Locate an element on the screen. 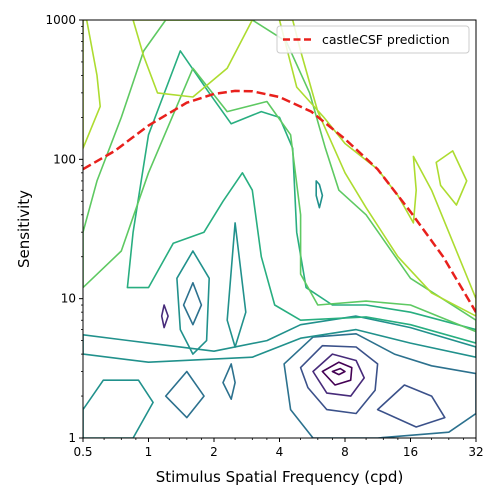 The image size is (500, 500). x-tick-label: 32 is located at coordinates (475, 452).